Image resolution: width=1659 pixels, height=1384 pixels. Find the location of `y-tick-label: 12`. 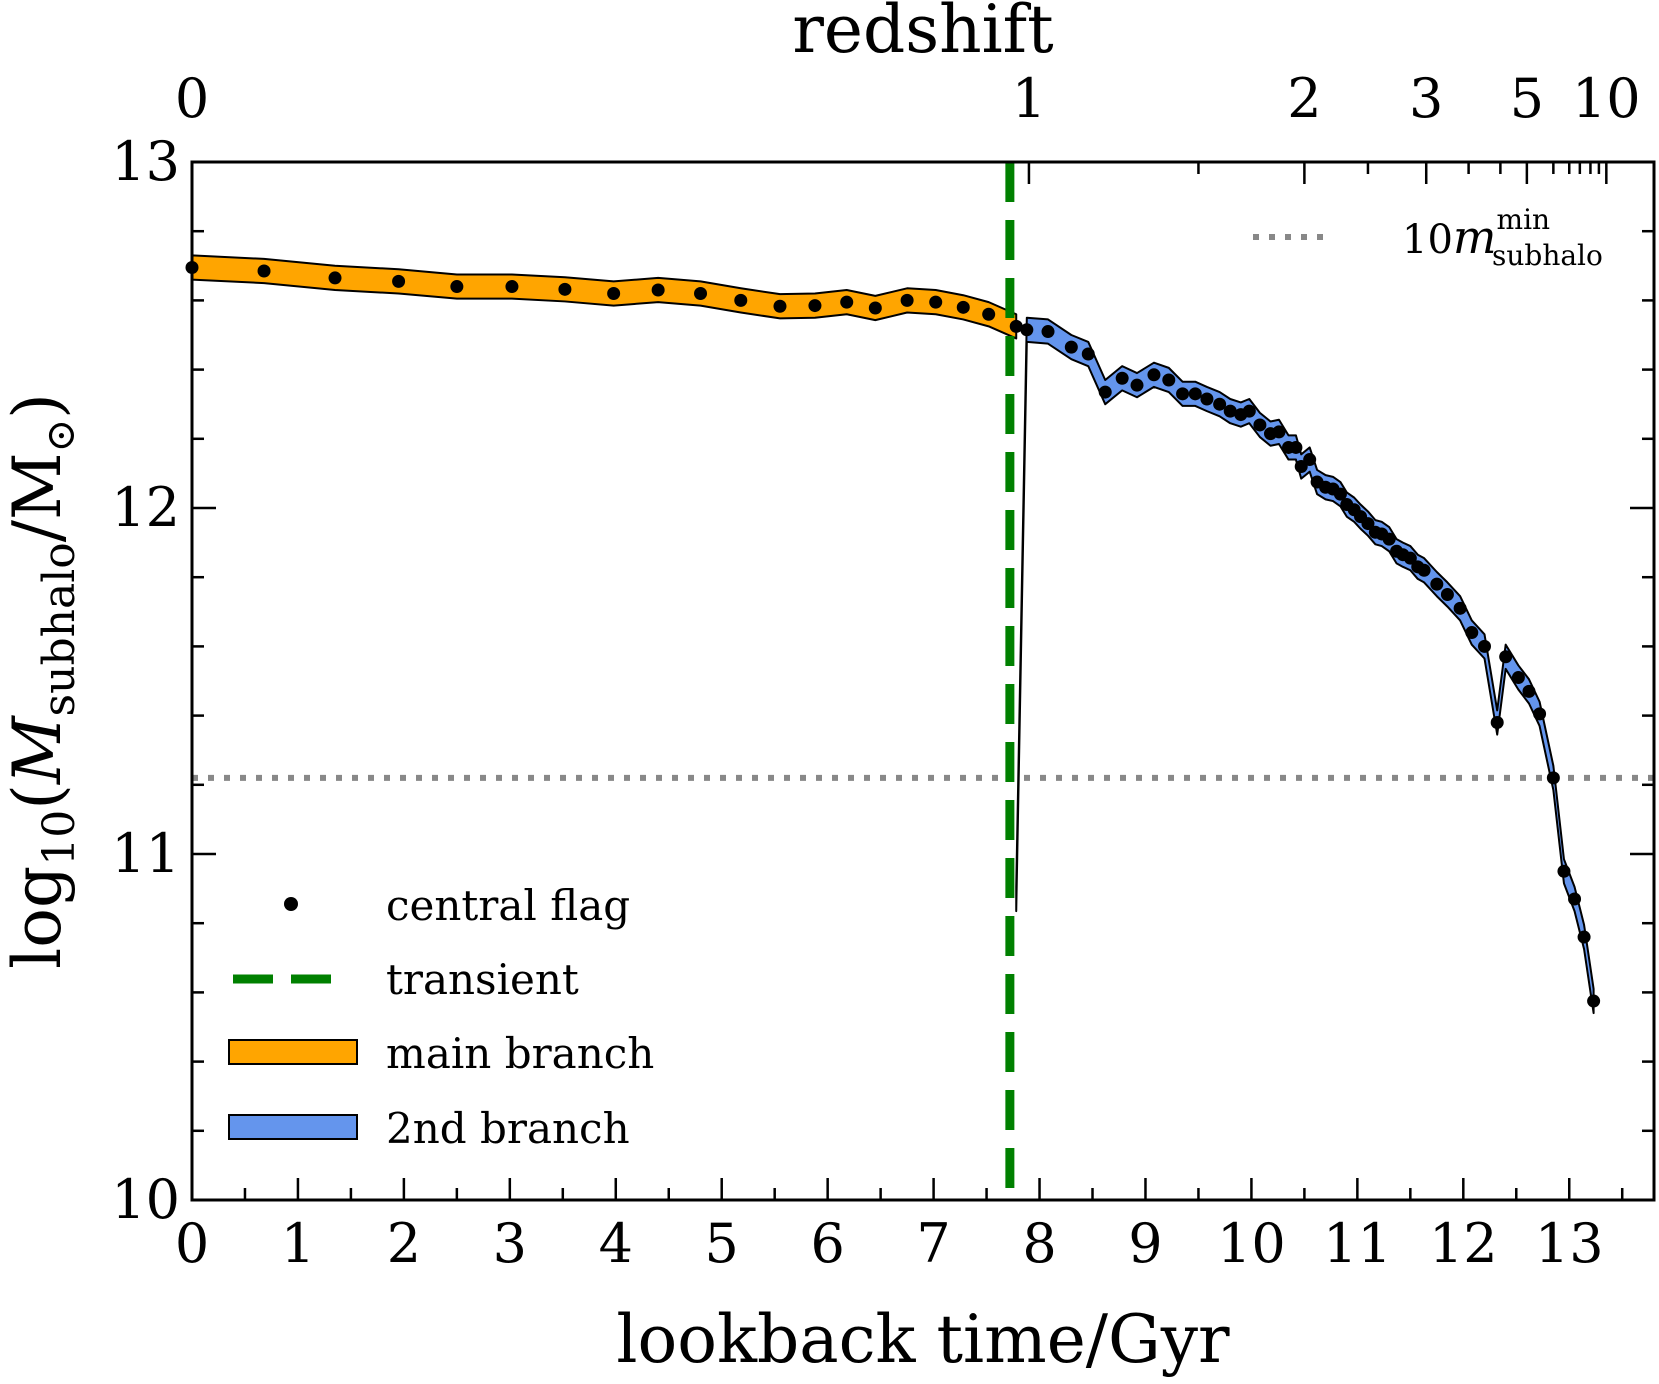

y-tick-label: 12 is located at coordinates (145, 507).